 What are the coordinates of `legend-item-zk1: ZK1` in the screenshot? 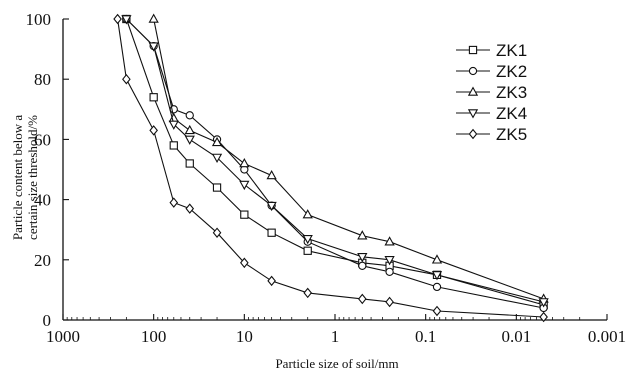 It's located at (491, 50).